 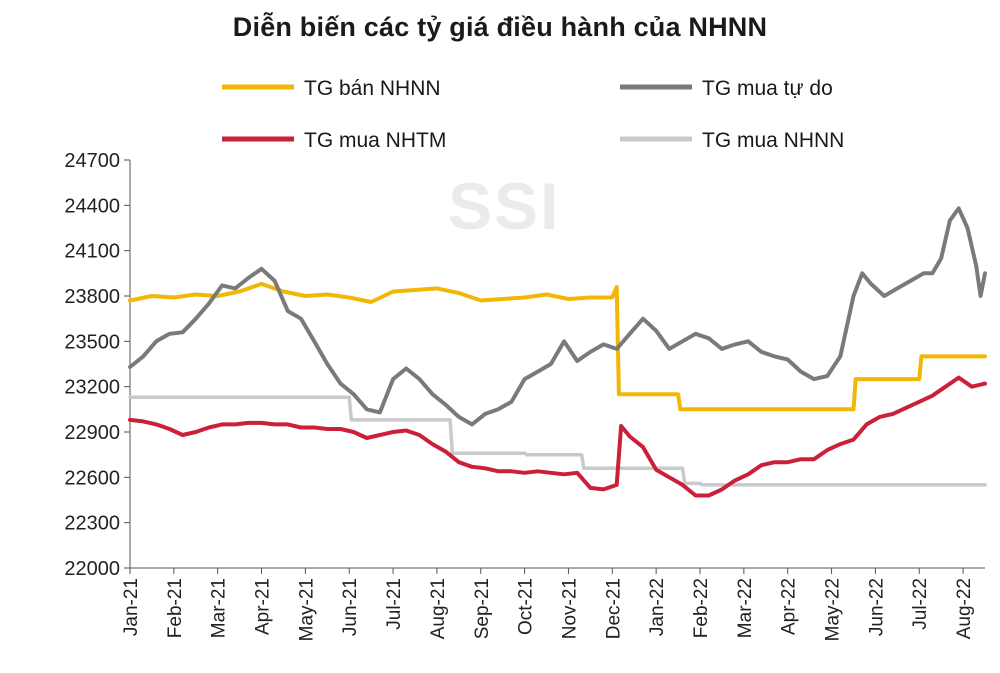 What do you see at coordinates (92, 569) in the screenshot?
I see `y-tick-label: 22000` at bounding box center [92, 569].